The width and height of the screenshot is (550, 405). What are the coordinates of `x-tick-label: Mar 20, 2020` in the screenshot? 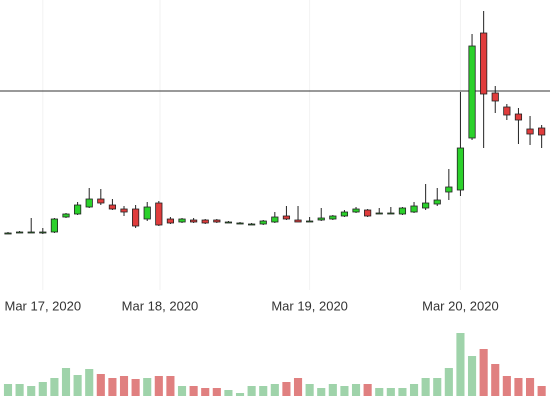 It's located at (460, 305).